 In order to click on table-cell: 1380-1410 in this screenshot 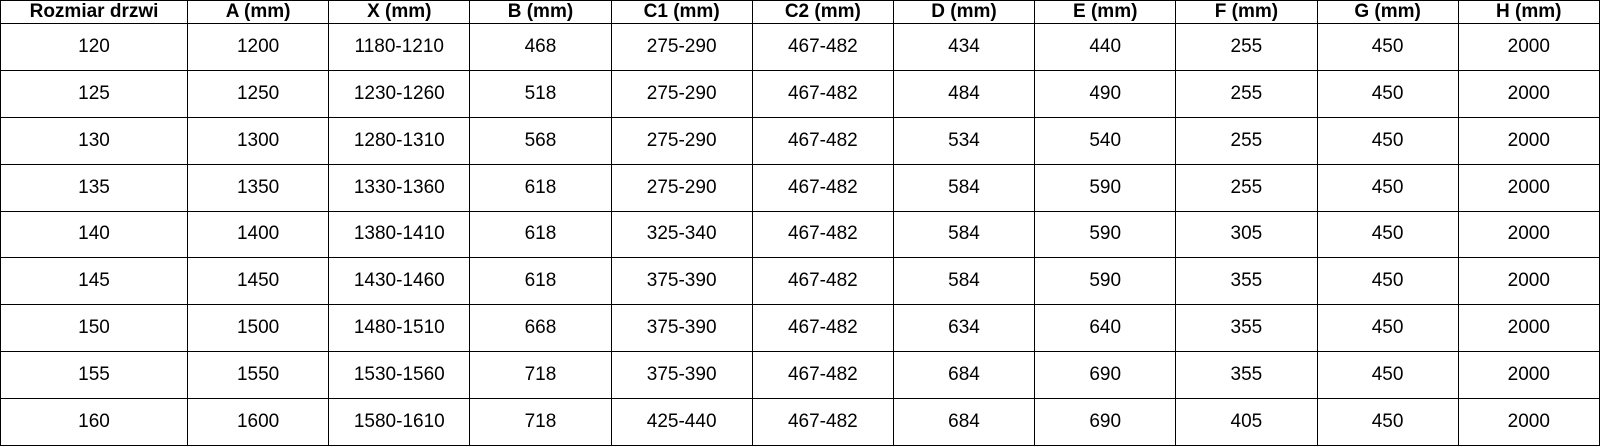, I will do `click(399, 234)`.